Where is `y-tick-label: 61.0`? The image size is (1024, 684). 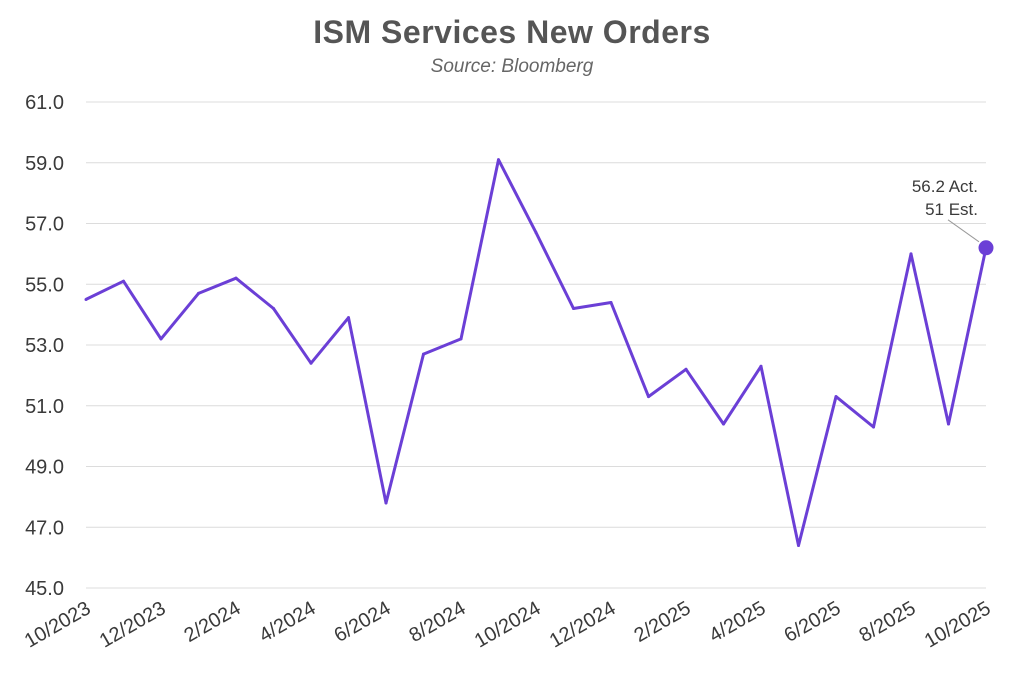
y-tick-label: 61.0 is located at coordinates (44, 103).